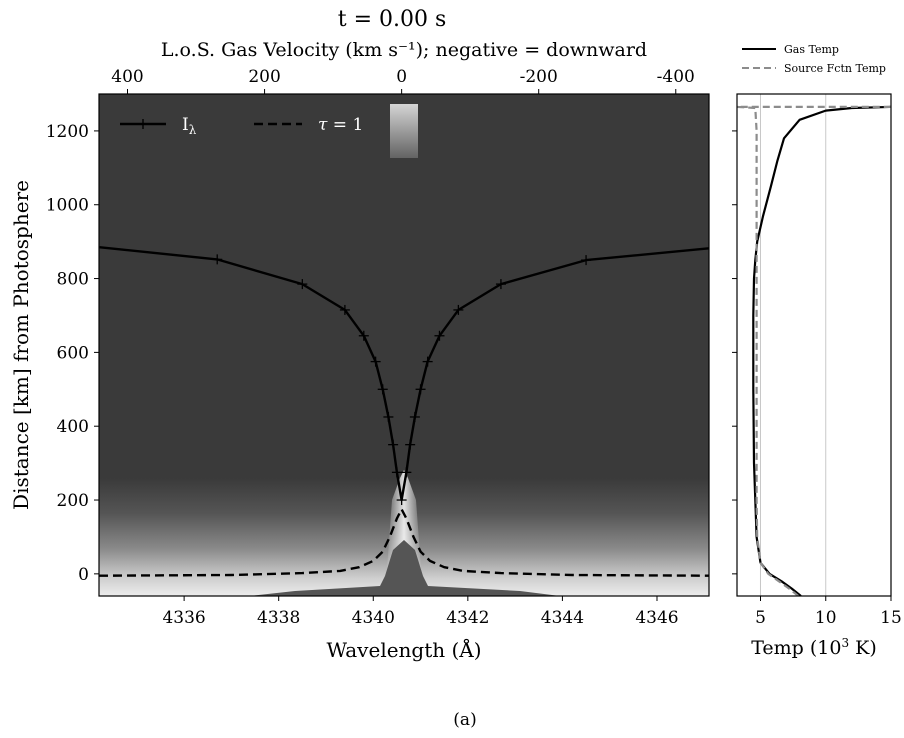  Describe the element at coordinates (183, 618) in the screenshot. I see `x-tick-label: 4336` at that location.